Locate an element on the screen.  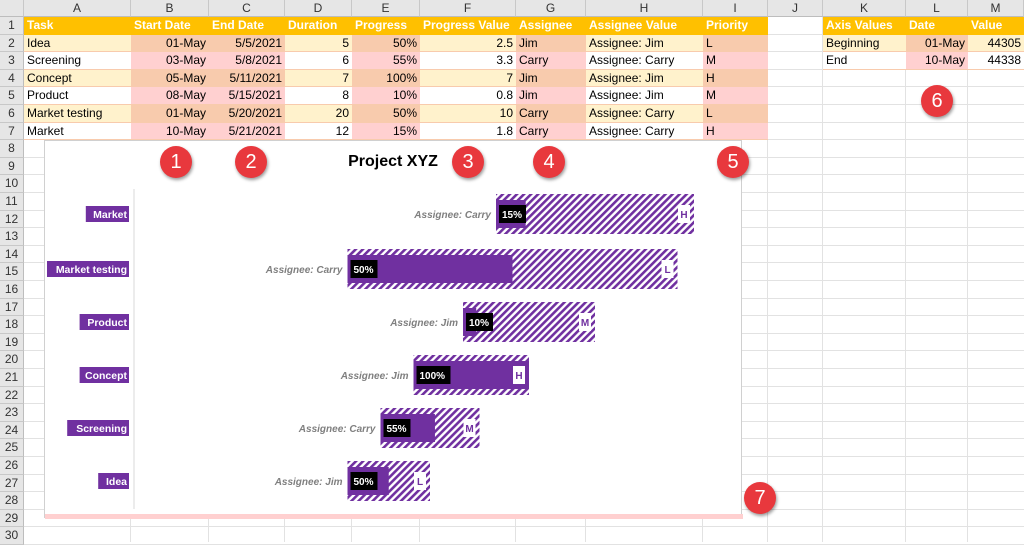
row-header-7: 7 is located at coordinates (12, 131).